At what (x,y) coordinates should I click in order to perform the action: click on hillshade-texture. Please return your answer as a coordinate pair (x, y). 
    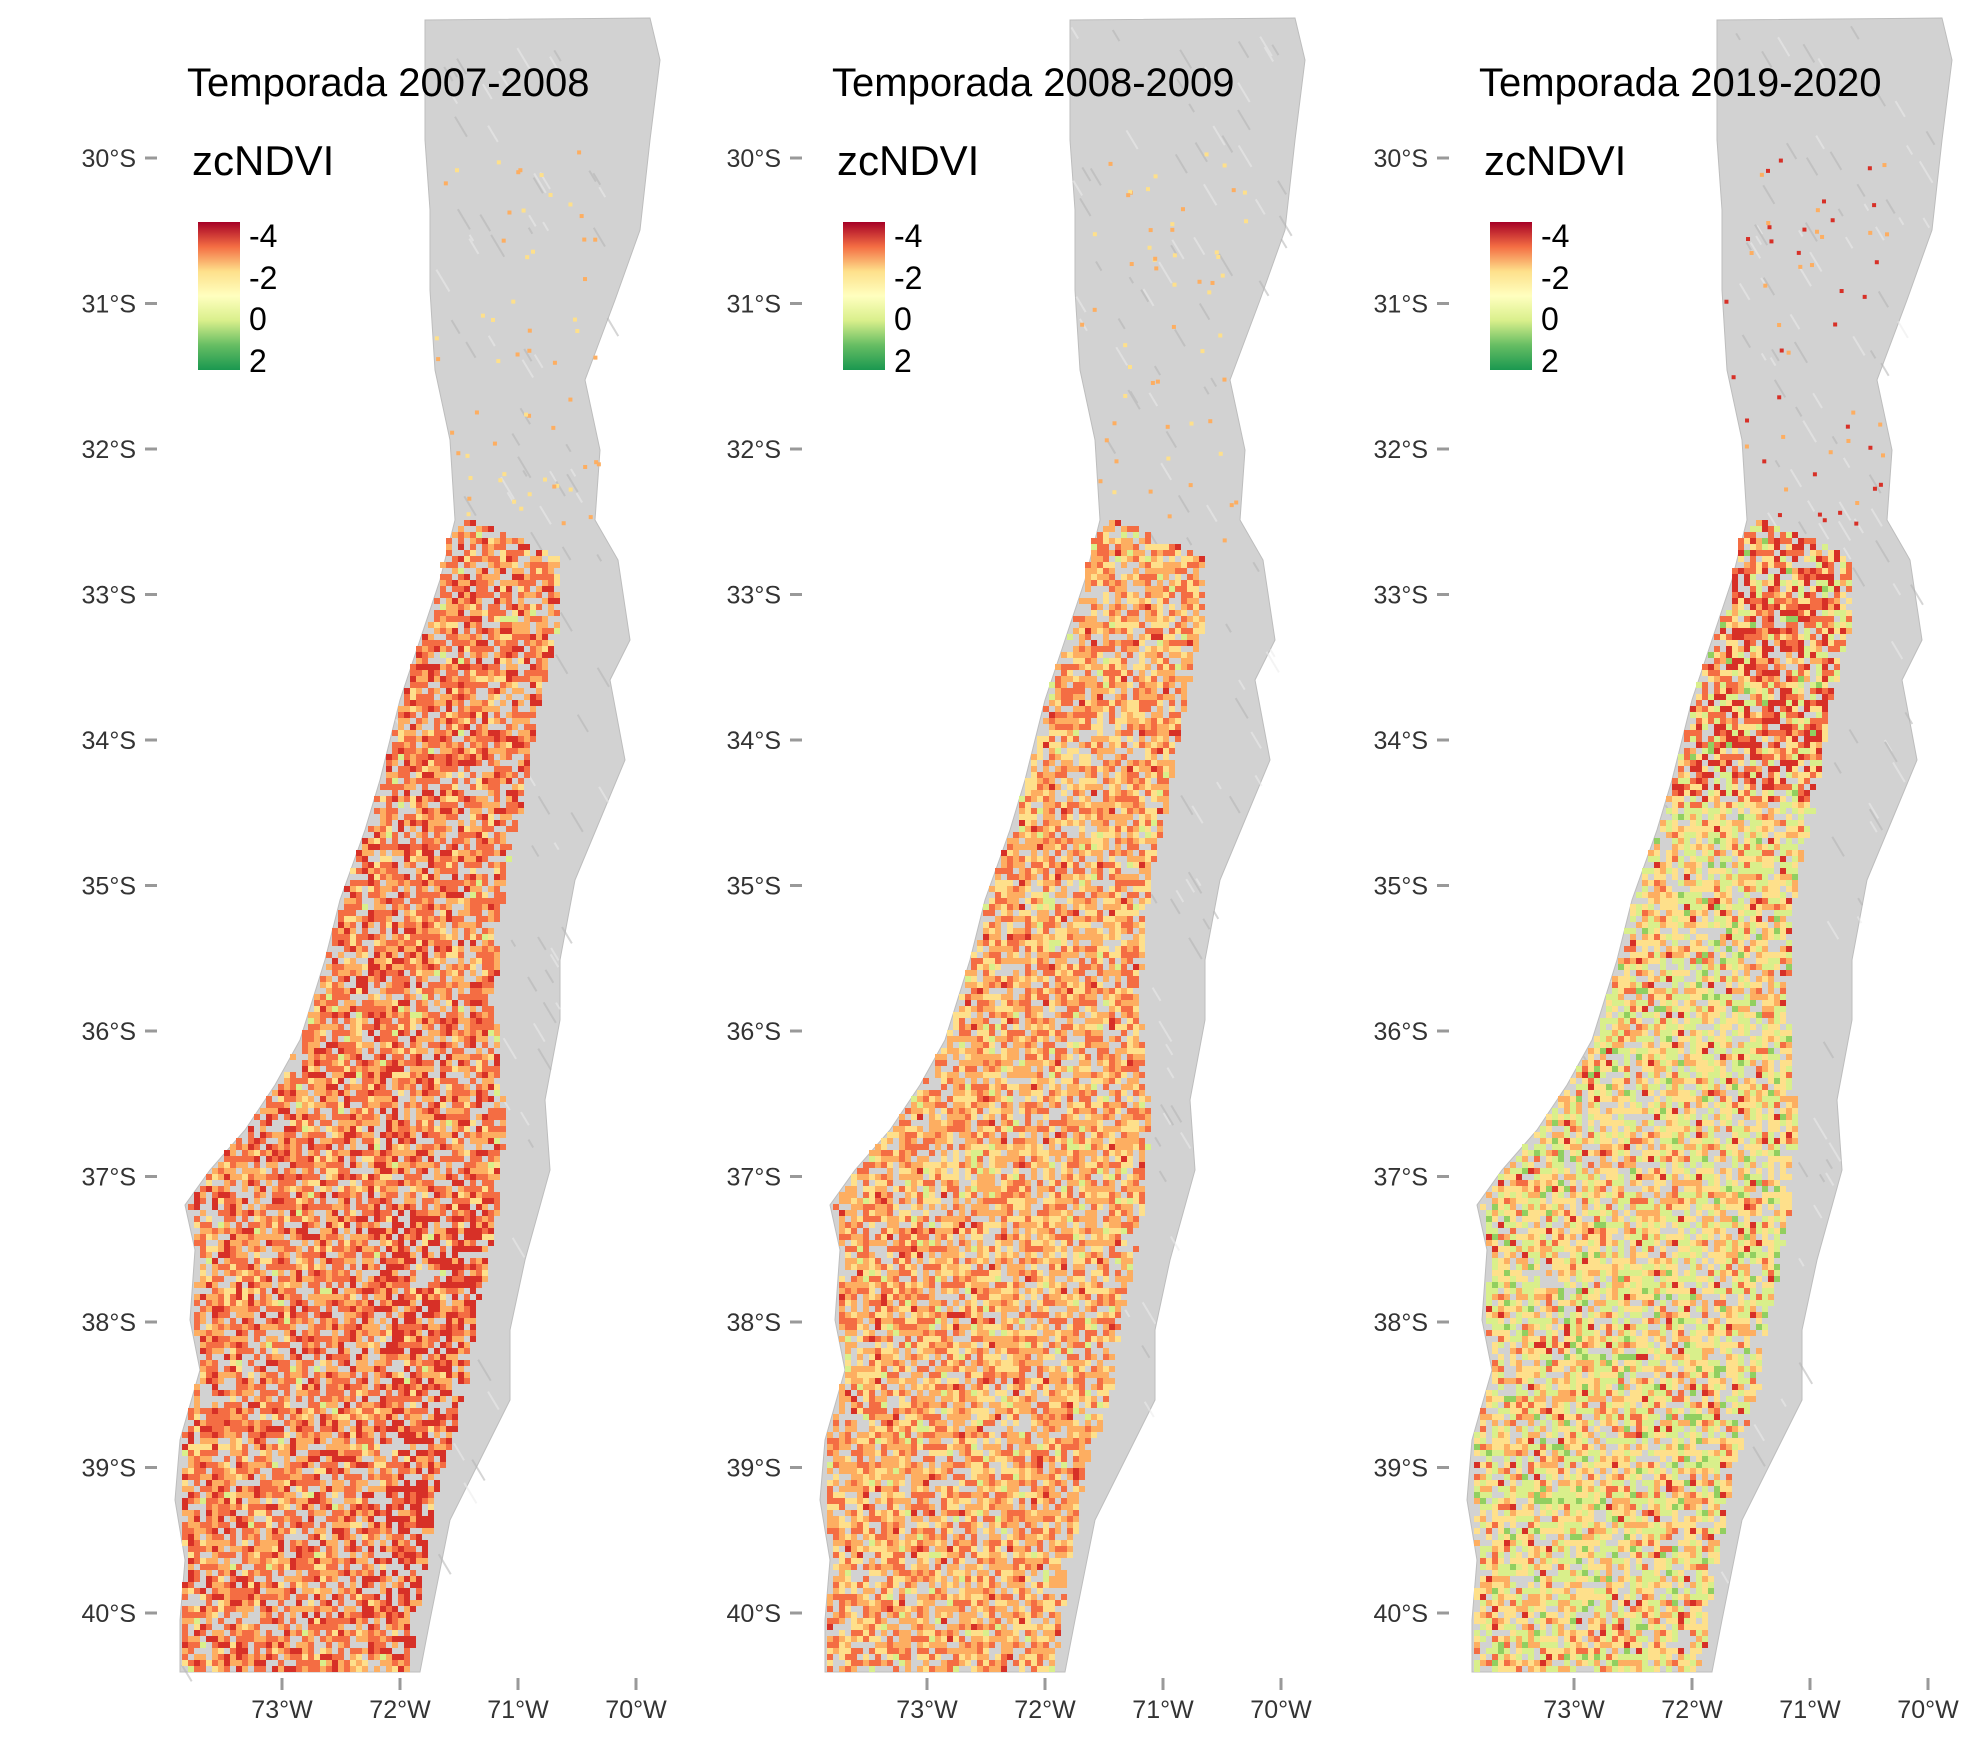
    Looking at the image, I should click on (1181, 722).